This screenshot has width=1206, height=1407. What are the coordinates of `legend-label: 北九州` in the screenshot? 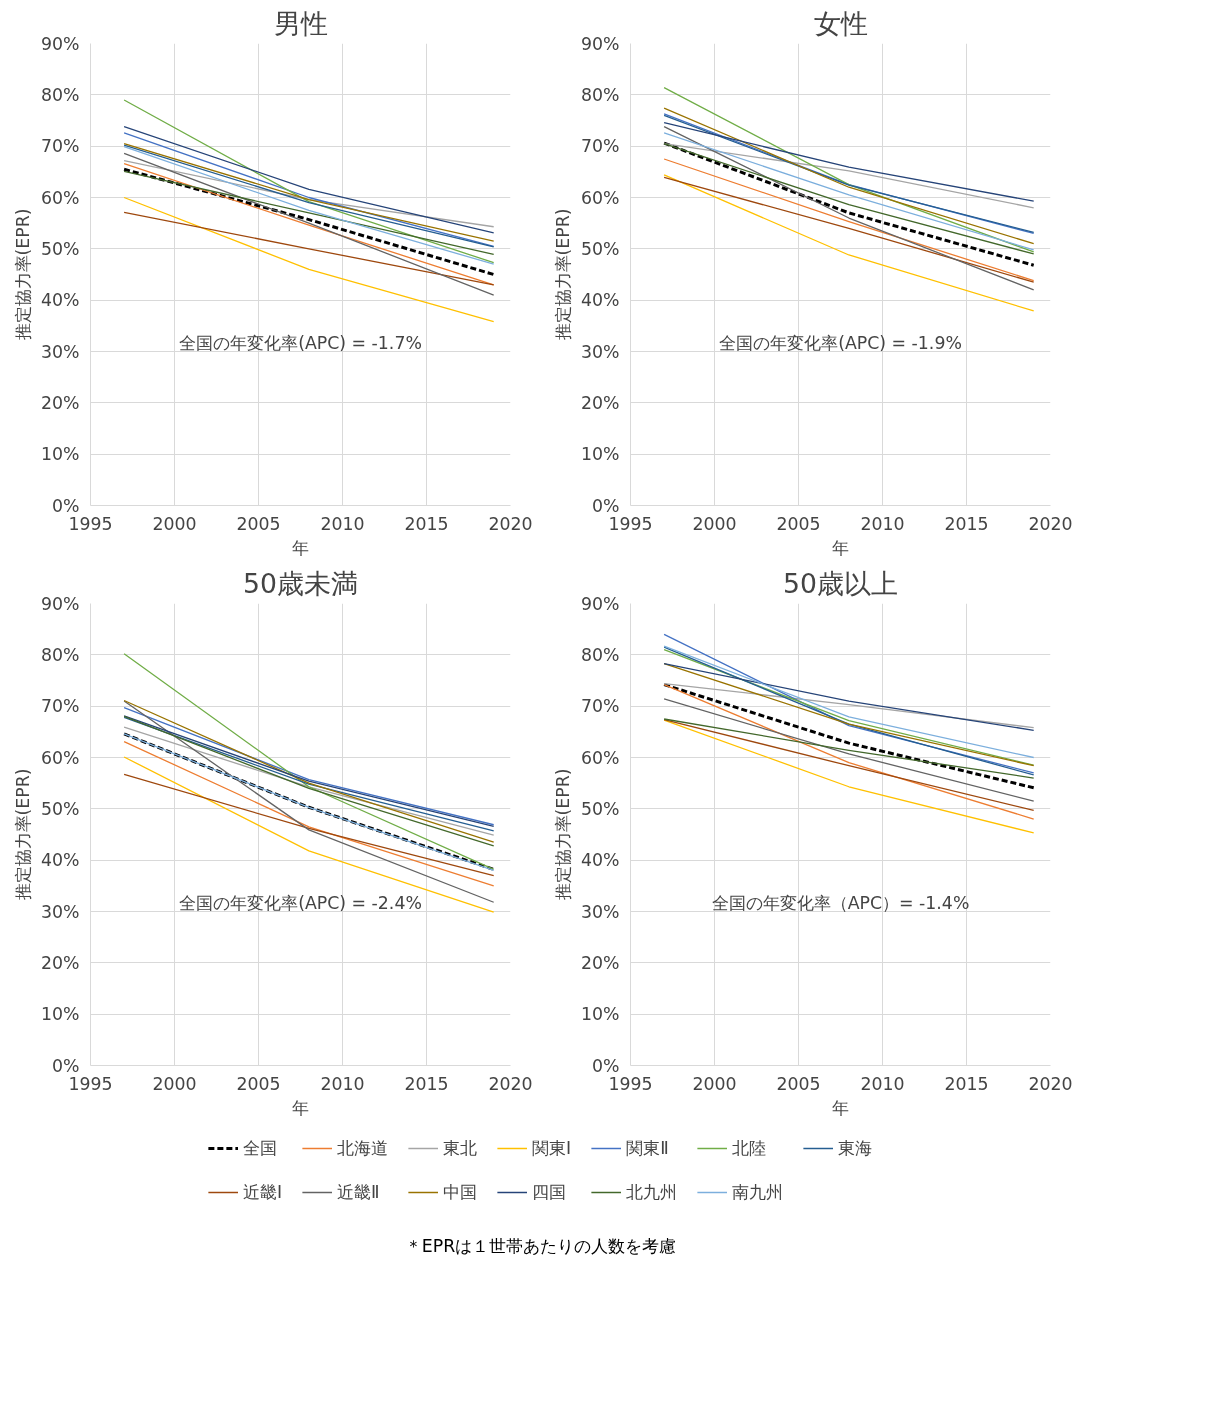 It's located at (652, 1192).